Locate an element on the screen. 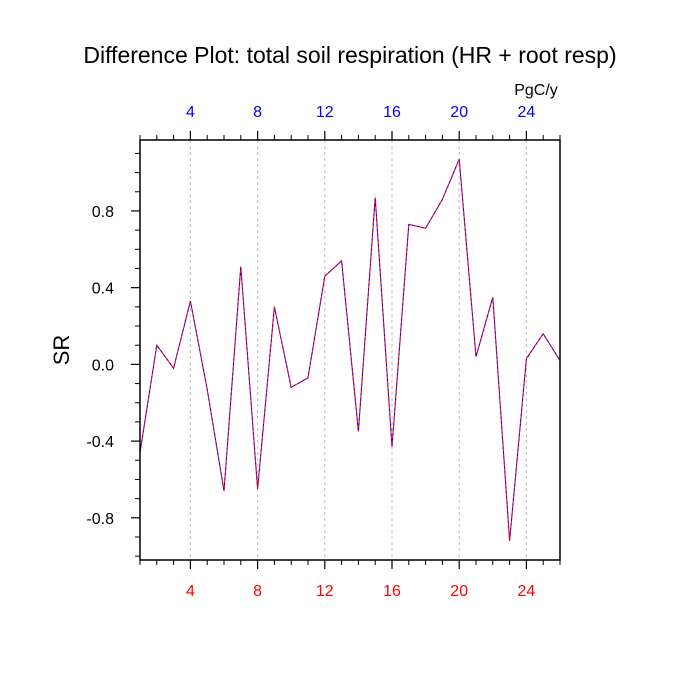  x-tick-label-bottom-20: 20 is located at coordinates (459, 591).